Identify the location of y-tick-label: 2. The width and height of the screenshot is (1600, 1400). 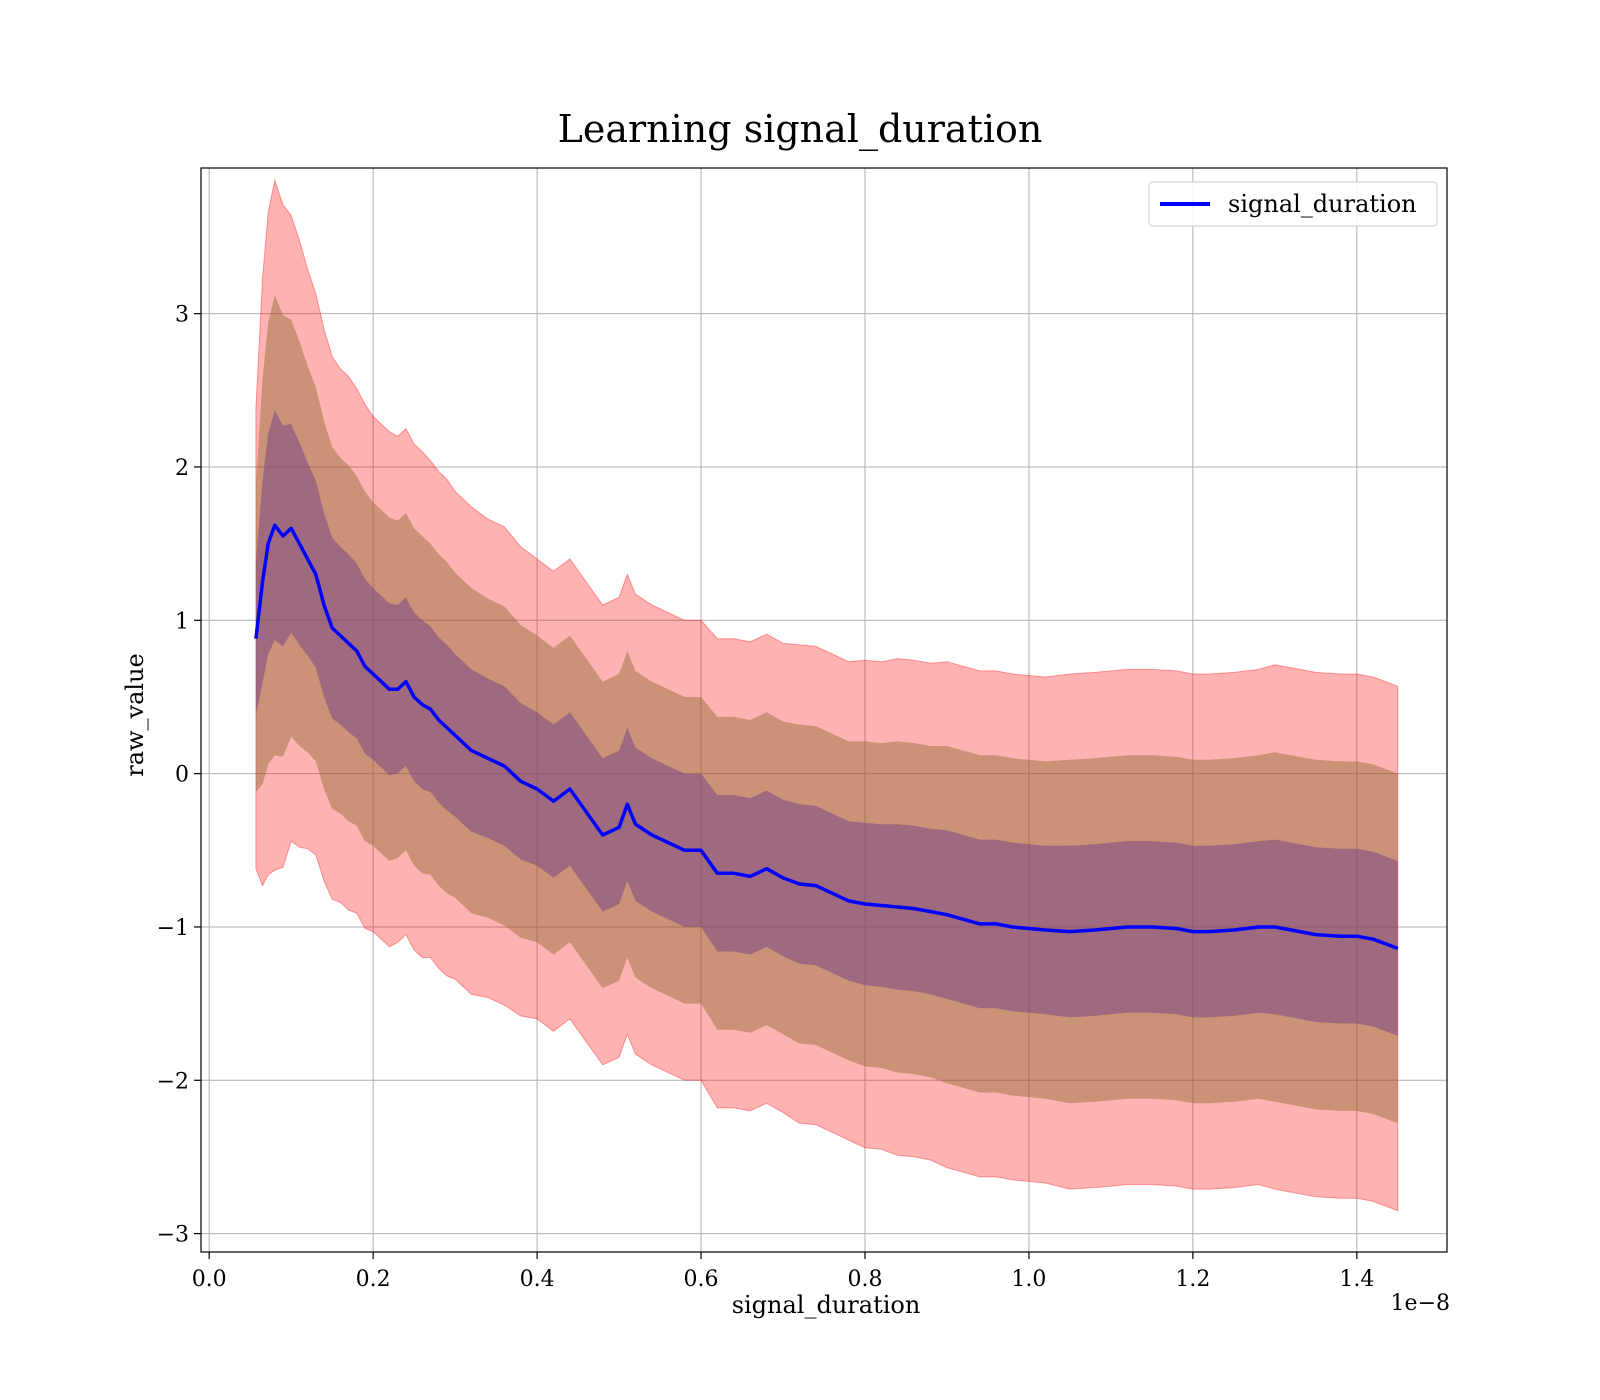
(182, 468).